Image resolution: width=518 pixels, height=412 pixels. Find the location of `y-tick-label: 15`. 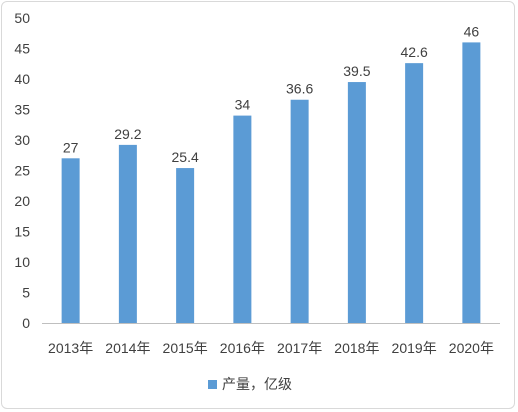

y-tick-label: 15 is located at coordinates (22, 232).